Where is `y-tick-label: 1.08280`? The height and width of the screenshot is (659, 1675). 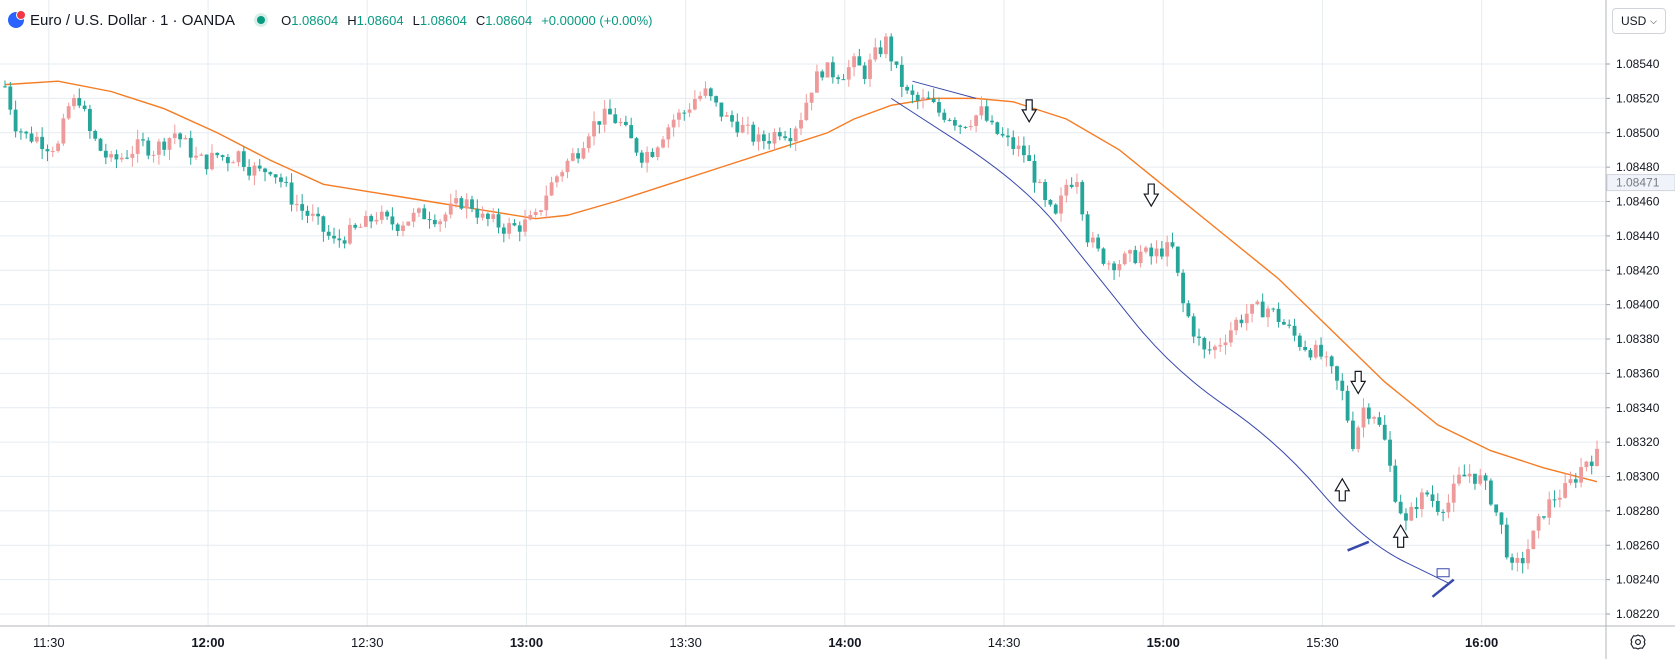 y-tick-label: 1.08280 is located at coordinates (1638, 511).